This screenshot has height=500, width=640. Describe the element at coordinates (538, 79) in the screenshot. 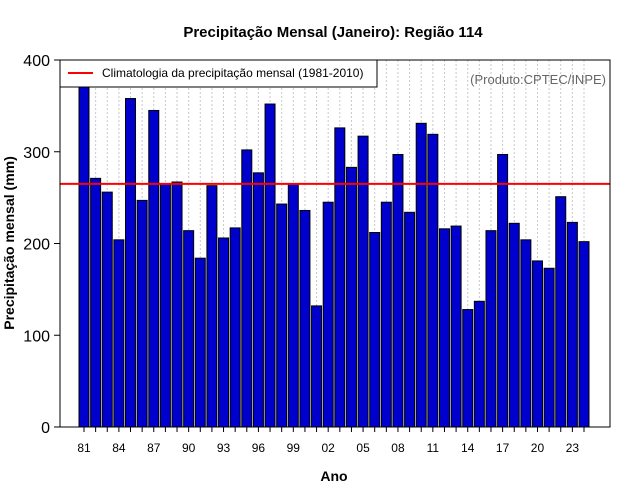

I see `credit-text: (Produto:CPTEC/INPE)` at that location.